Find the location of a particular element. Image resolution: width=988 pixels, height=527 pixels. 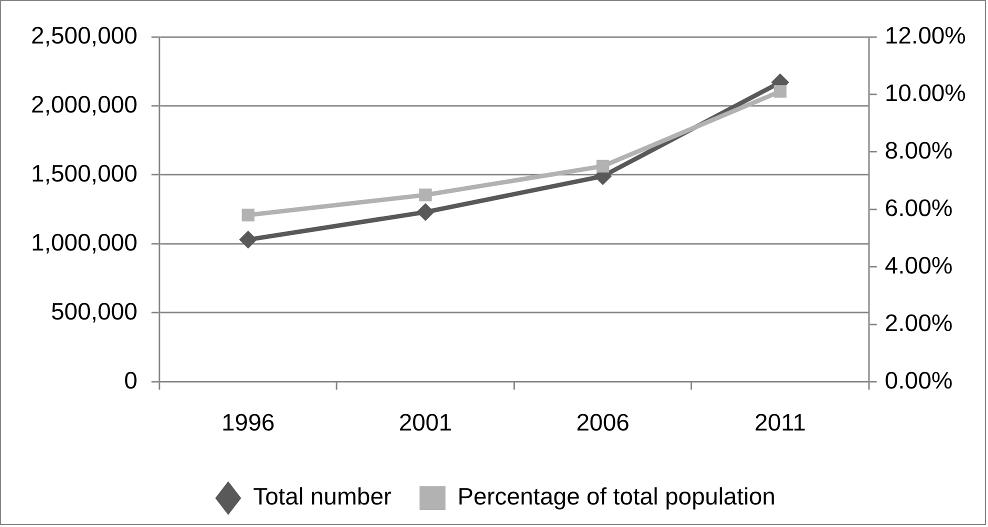

y2-tick-label: 0.00% is located at coordinates (918, 380).